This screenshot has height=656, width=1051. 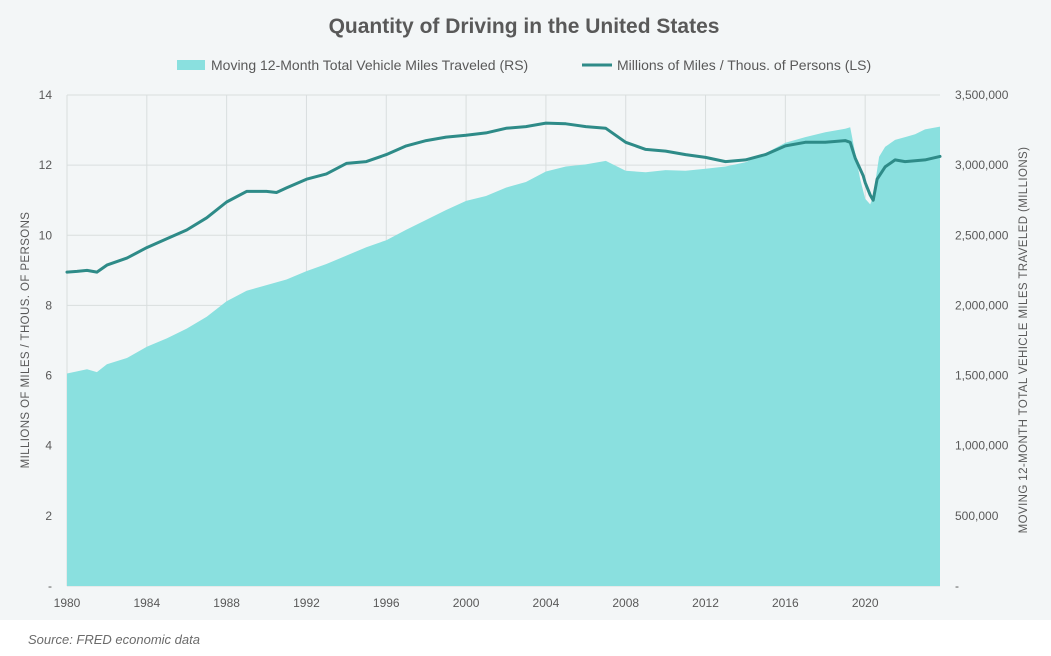 What do you see at coordinates (191, 65) in the screenshot?
I see `legend-swatch-area` at bounding box center [191, 65].